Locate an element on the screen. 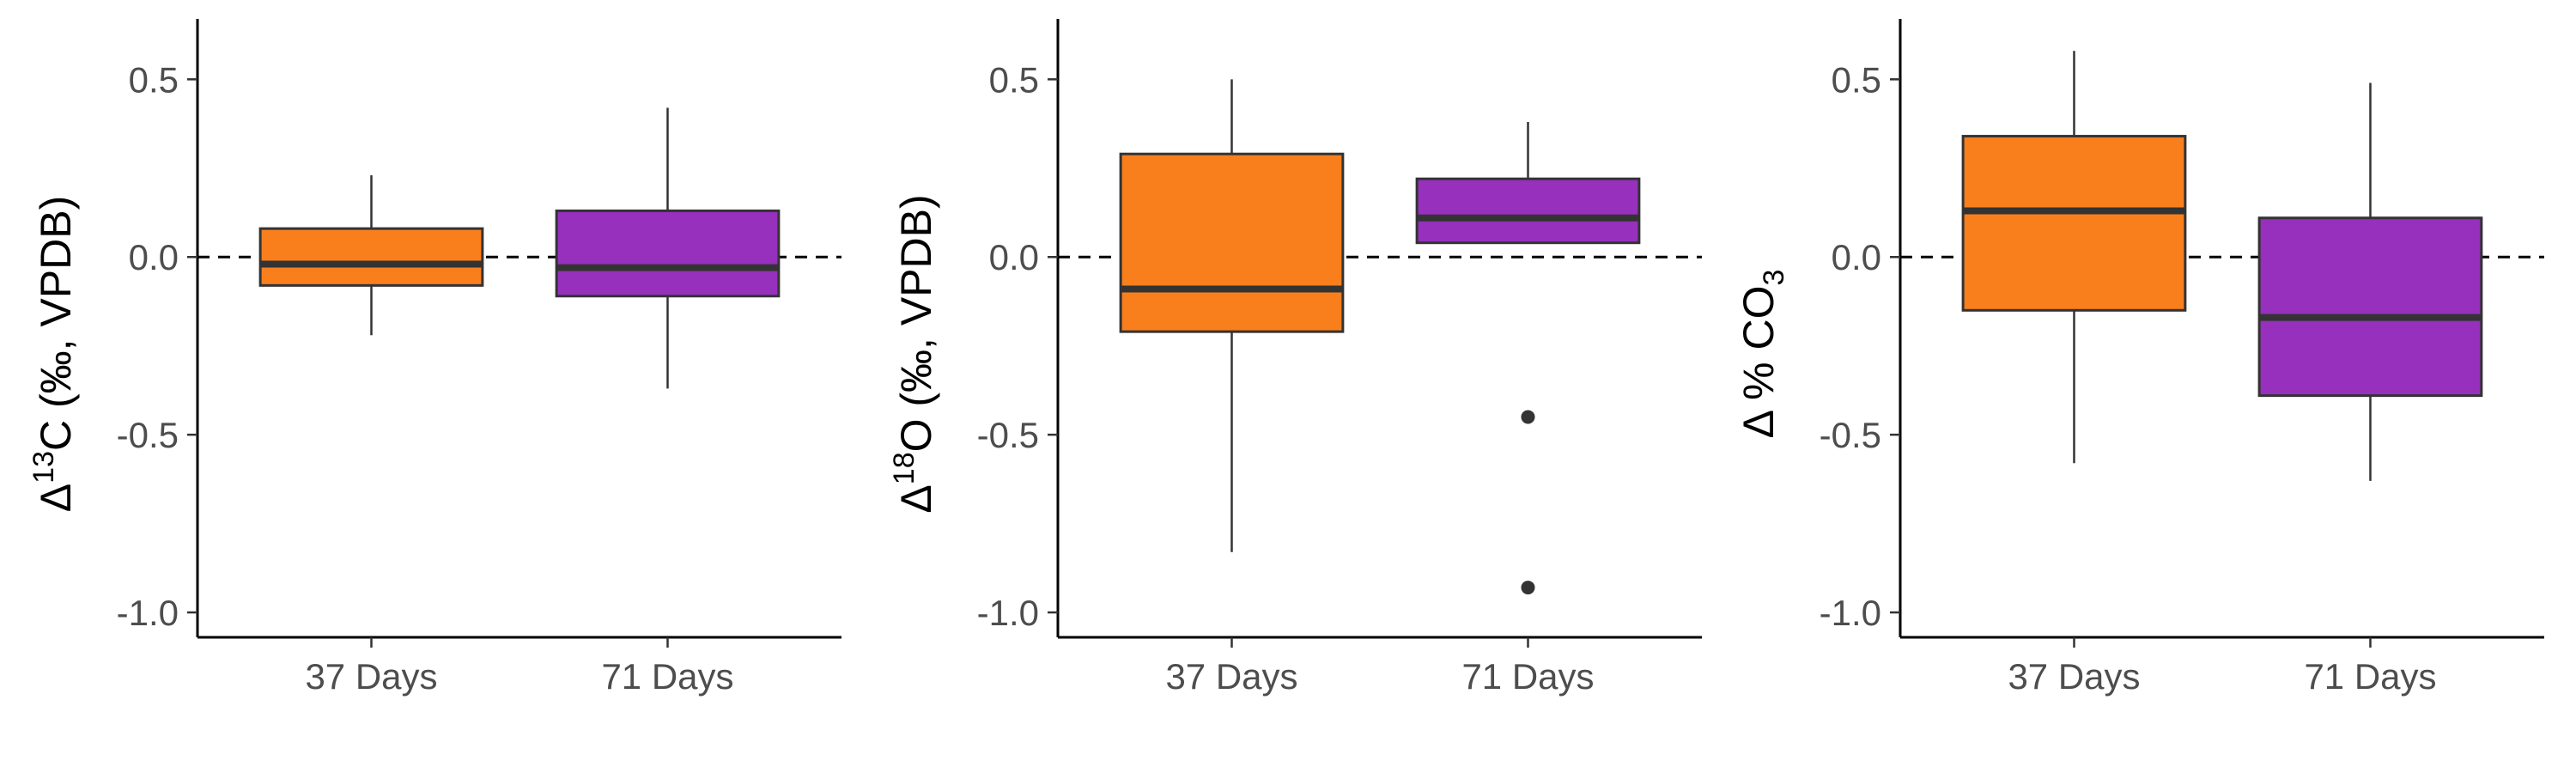 This screenshot has height=773, width=2576. y-axis-label-main: C (‰, VPDB) is located at coordinates (56, 323).